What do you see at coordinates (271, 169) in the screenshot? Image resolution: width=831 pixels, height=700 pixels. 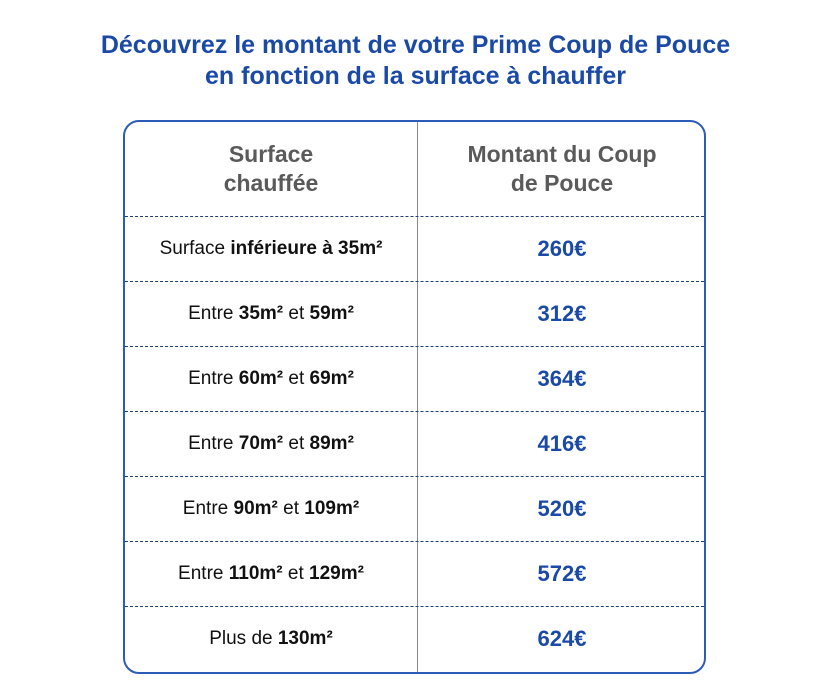 I see `header-surface: Surface chauffée` at bounding box center [271, 169].